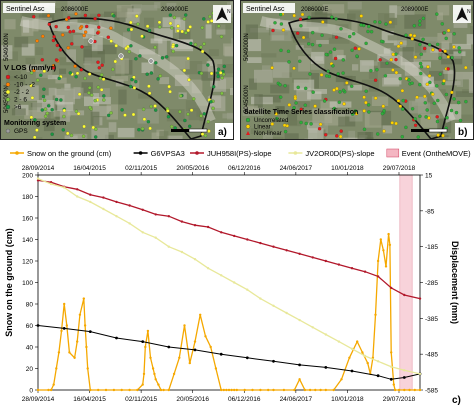 This screenshot has width=474, height=409. What do you see at coordinates (192, 399) in the screenshot?
I see `x-tick-label: 20/05/2016` at bounding box center [192, 399].